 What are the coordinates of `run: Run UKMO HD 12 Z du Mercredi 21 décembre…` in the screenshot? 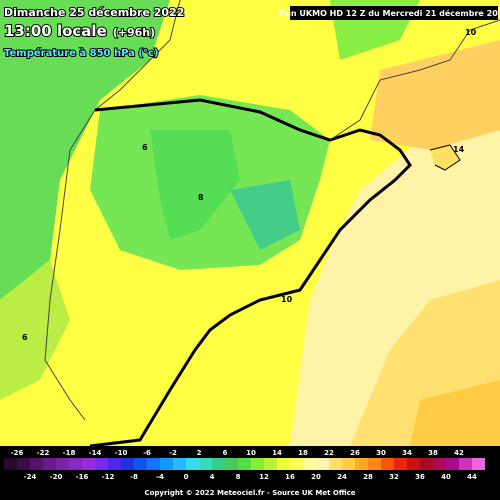 It's located at (389, 13).